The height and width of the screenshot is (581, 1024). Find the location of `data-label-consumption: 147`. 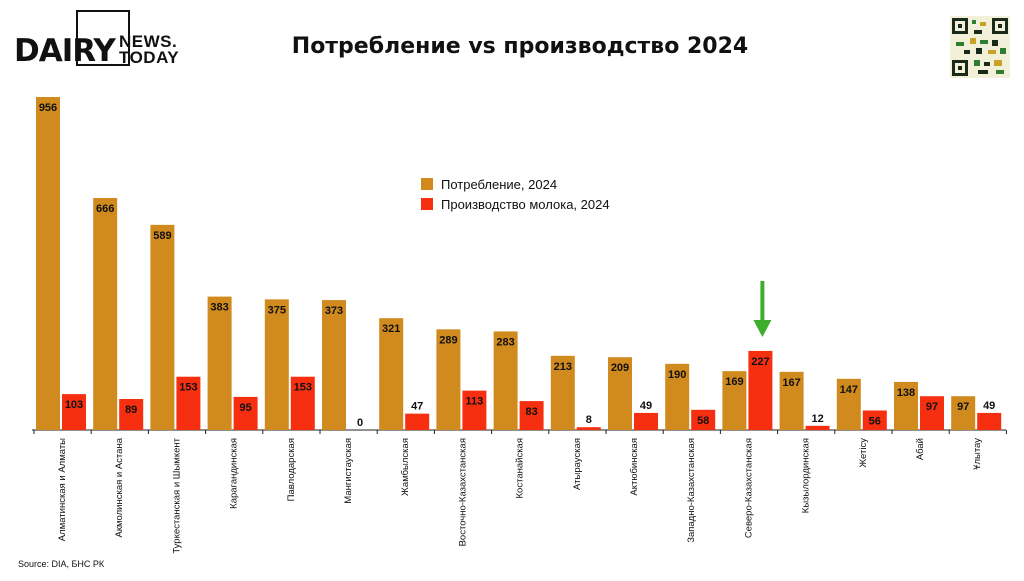

data-label-consumption: 147 is located at coordinates (849, 390).